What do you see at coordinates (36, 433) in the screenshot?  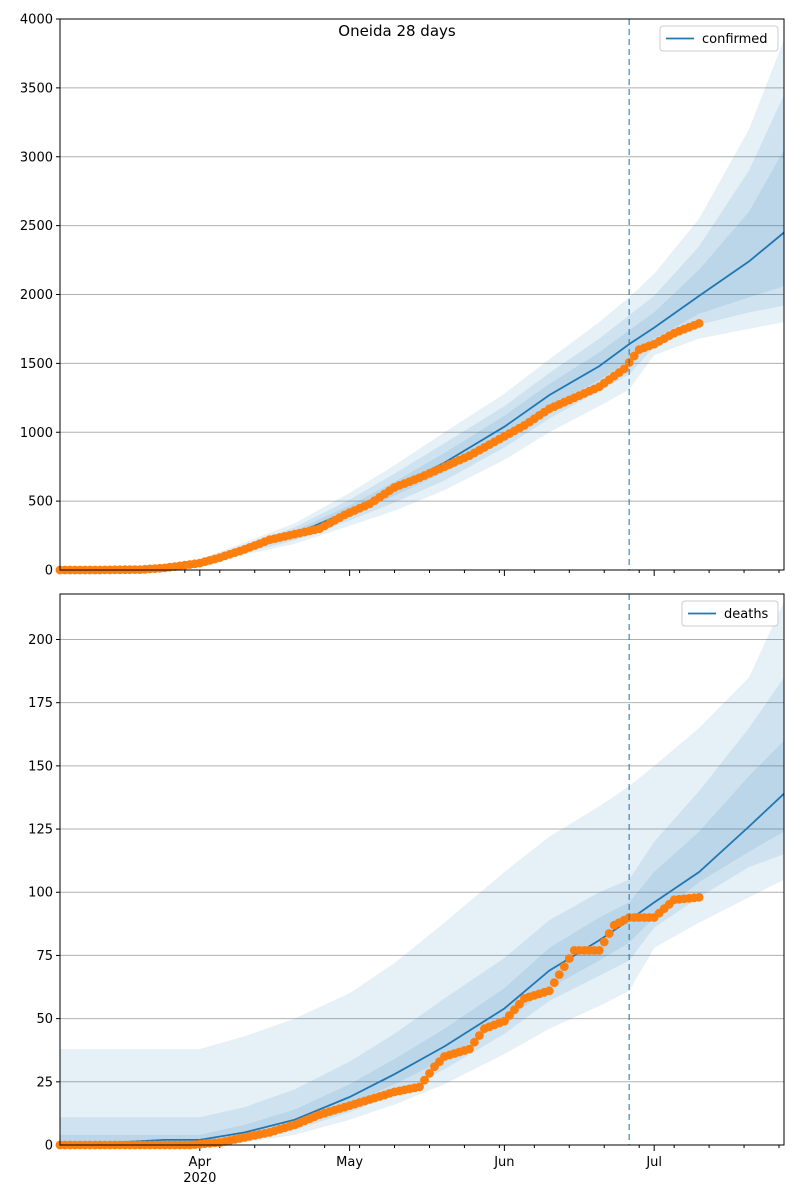 I see `y-tick-label: 1000` at bounding box center [36, 433].